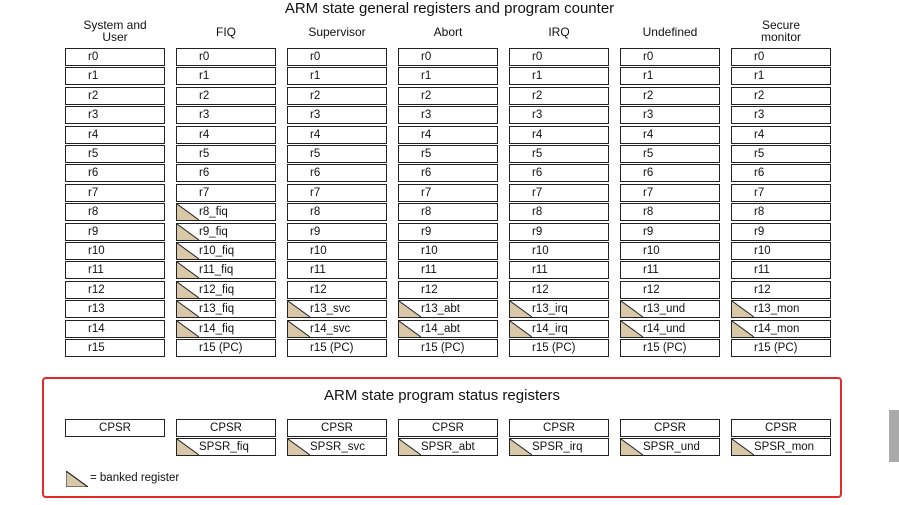 This screenshot has width=899, height=505. What do you see at coordinates (135, 478) in the screenshot?
I see `legend-label: = banked register` at bounding box center [135, 478].